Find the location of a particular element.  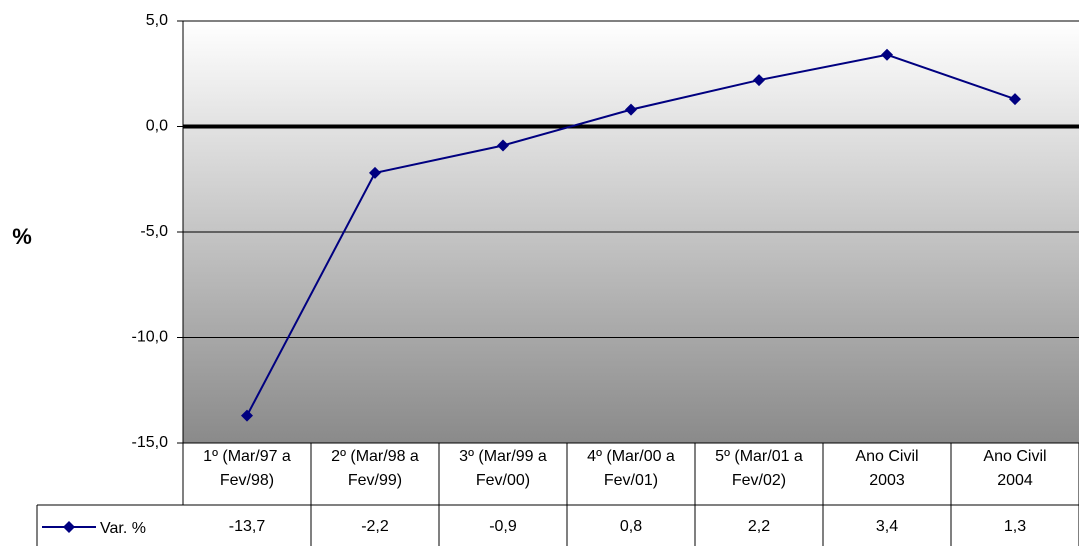

y-axis-label: % is located at coordinates (22, 236).